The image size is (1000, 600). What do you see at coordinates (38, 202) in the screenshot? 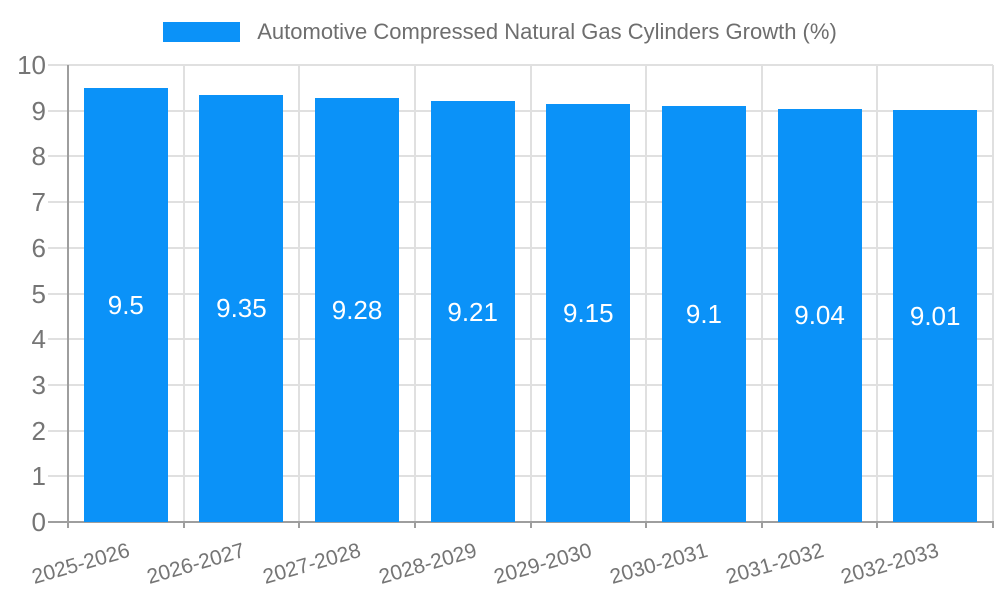
I see `y-axis-tick-label: 7` at bounding box center [38, 202].